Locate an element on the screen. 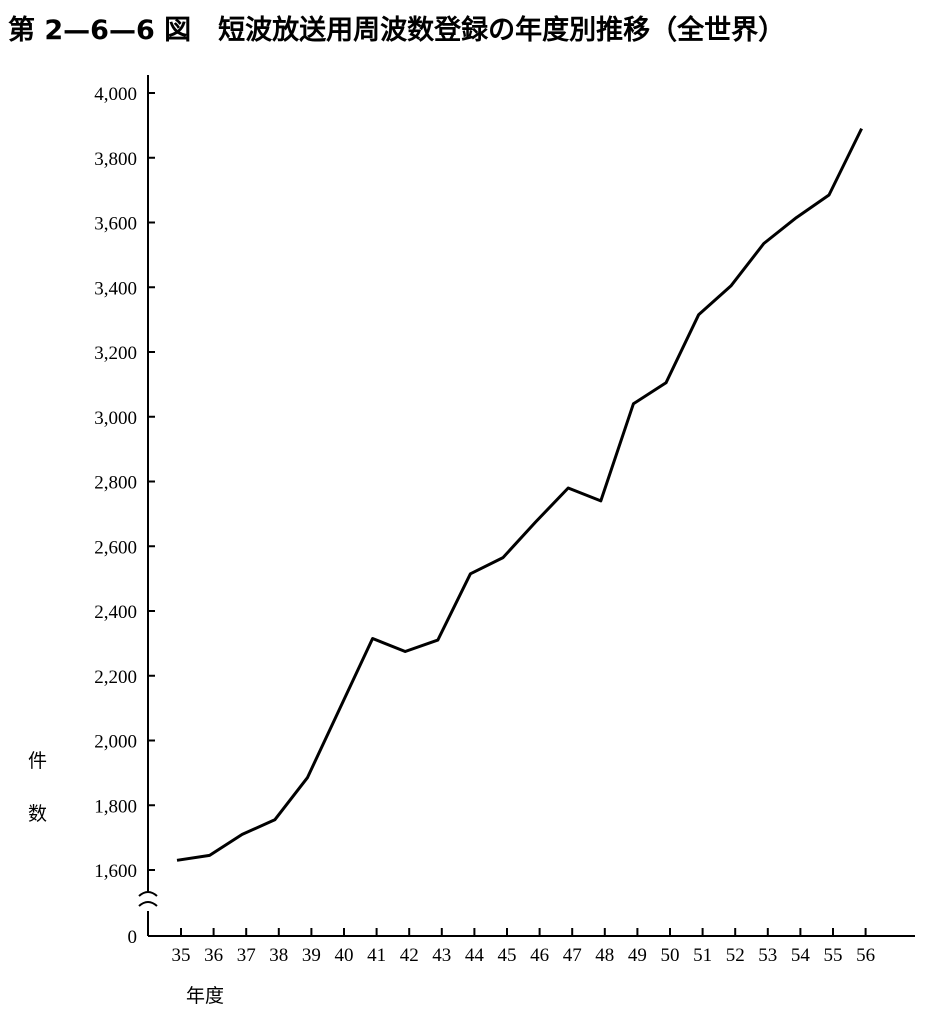  x-tick-label: 51 is located at coordinates (702, 955).